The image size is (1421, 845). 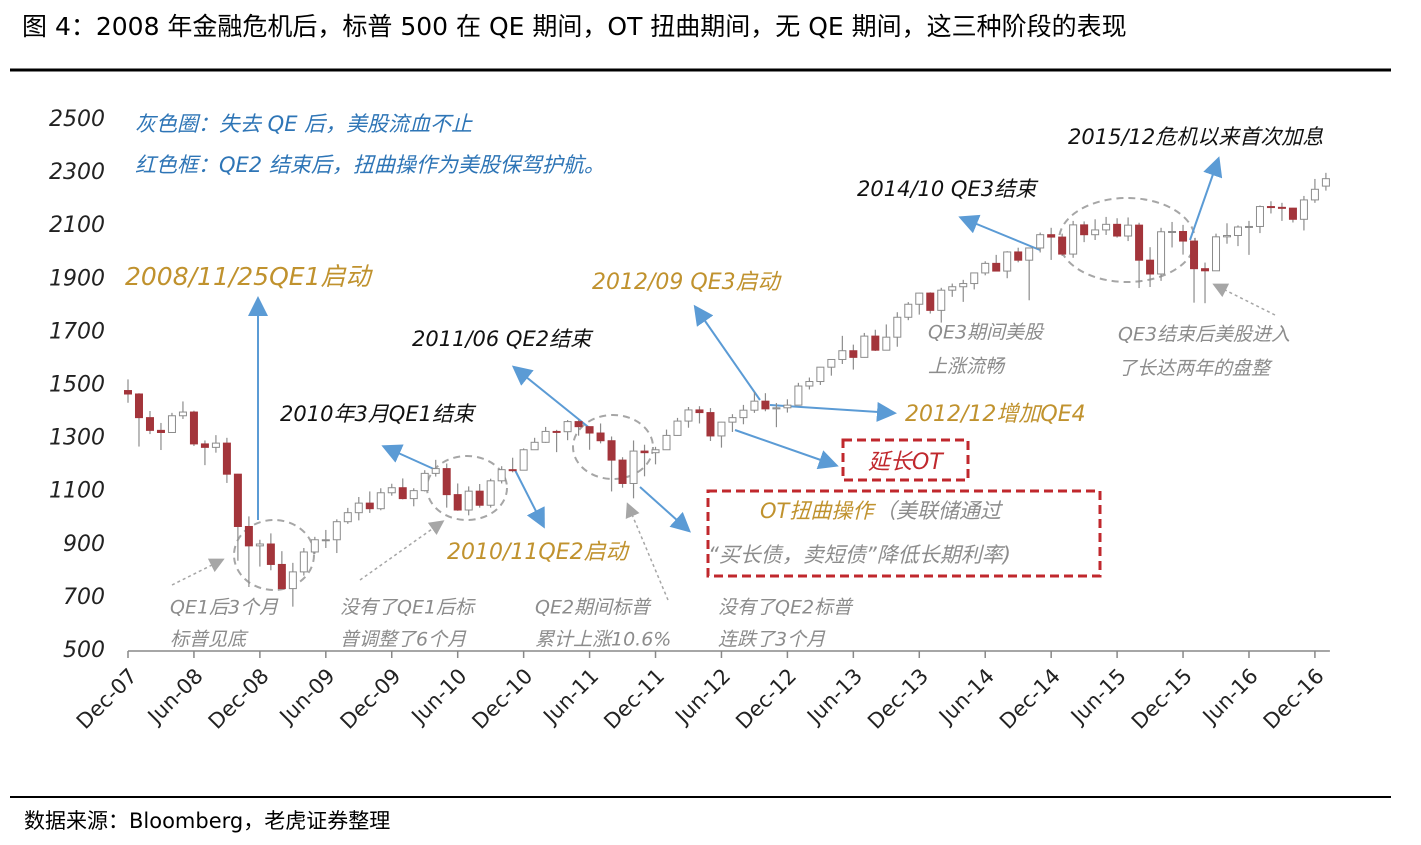 I want to click on y-tick-label: 1100, so click(x=77, y=491).